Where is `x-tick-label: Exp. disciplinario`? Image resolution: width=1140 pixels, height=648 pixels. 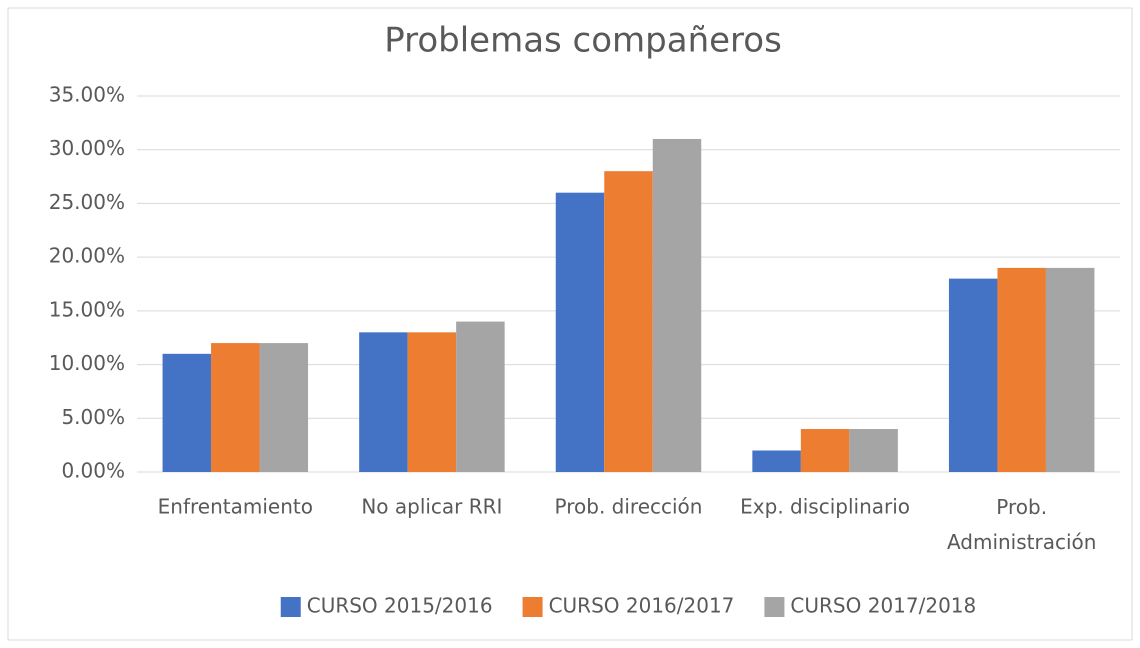 x-tick-label: Exp. disciplinario is located at coordinates (825, 507).